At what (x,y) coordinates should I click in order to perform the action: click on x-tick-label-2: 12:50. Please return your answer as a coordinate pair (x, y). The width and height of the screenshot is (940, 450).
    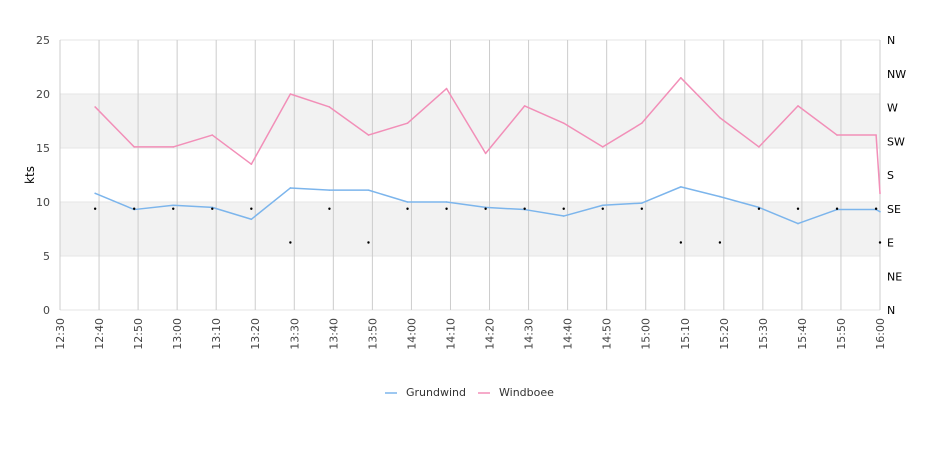
    Looking at the image, I should click on (138, 334).